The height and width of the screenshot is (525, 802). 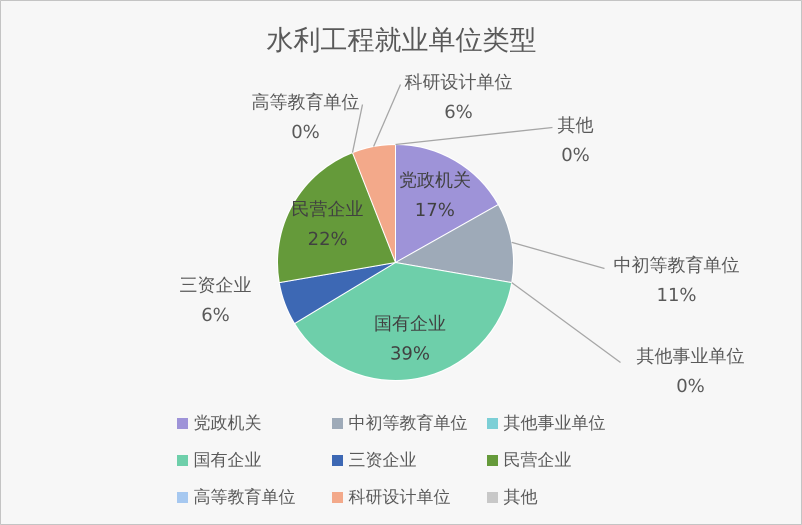 What do you see at coordinates (245, 498) in the screenshot?
I see `legend-label: 高等教育单位` at bounding box center [245, 498].